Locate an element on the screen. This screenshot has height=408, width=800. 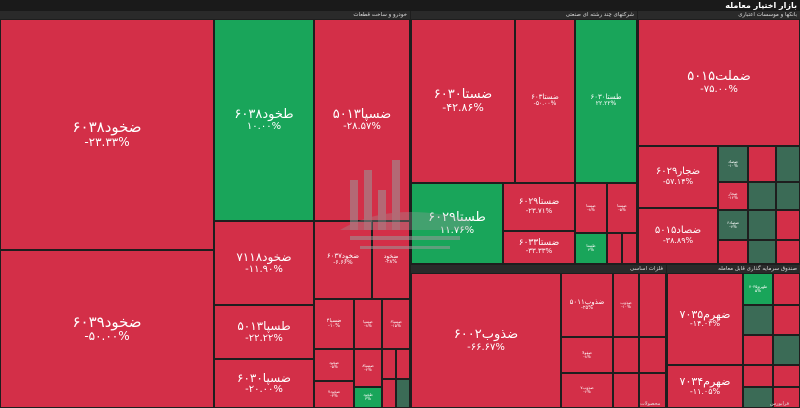
tile-tsta6029: طستا۶۰۲۹ ۱۱.۷۶% is located at coordinates (457, 223).